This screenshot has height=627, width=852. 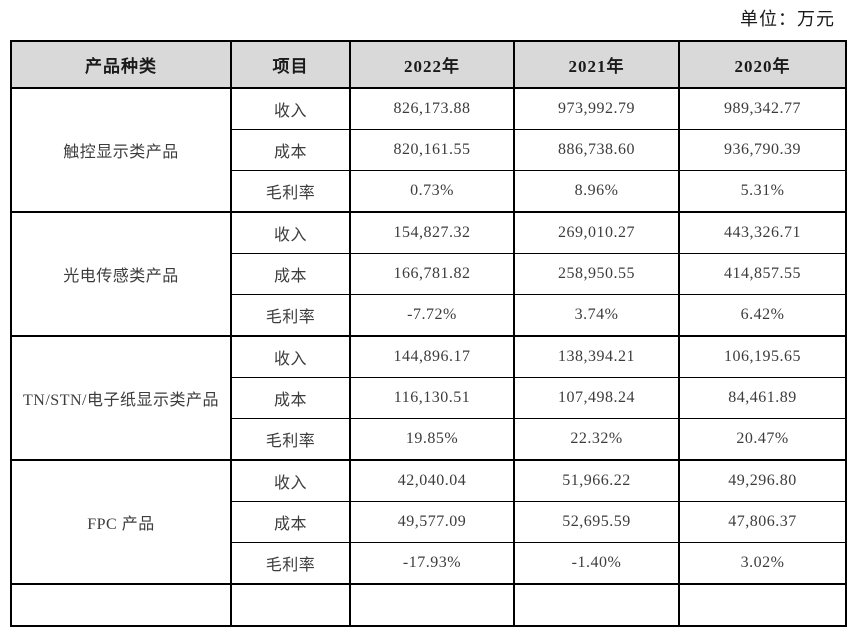 I want to click on value-cell: 106,195.65, so click(x=762, y=356).